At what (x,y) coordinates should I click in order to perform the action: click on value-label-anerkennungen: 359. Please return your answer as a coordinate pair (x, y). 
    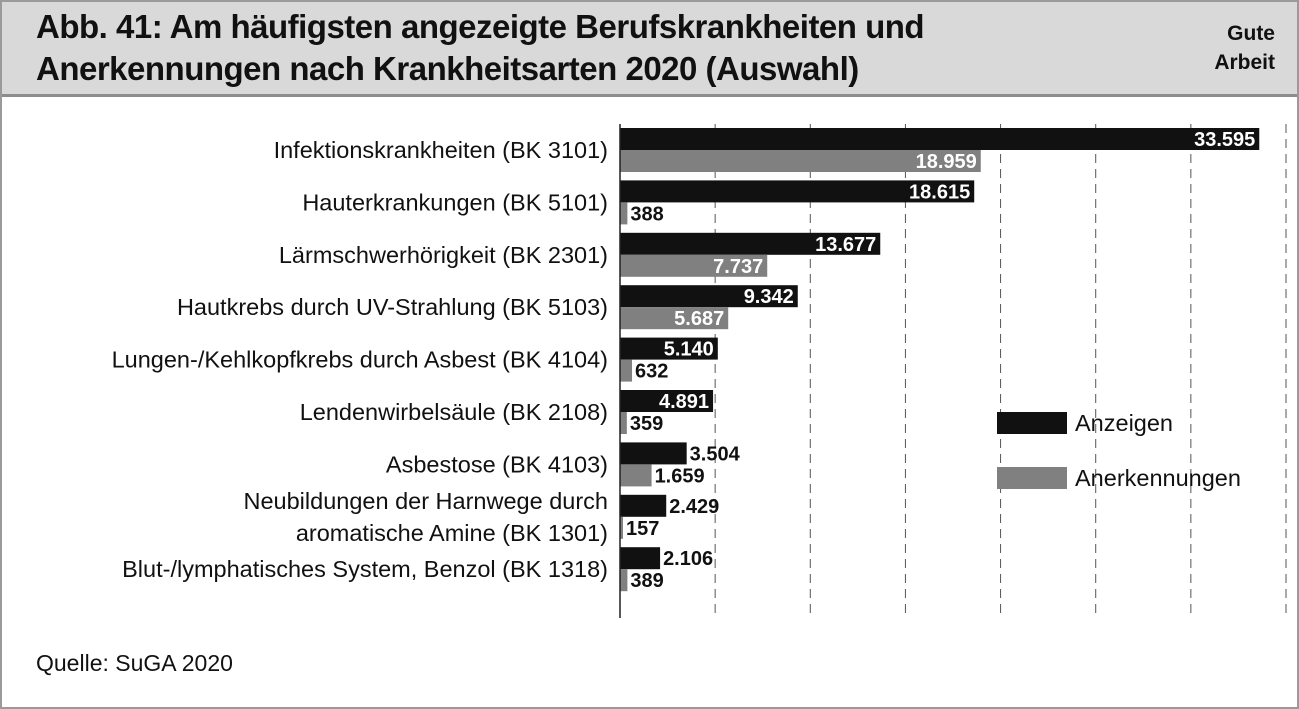
    Looking at the image, I should click on (646, 424).